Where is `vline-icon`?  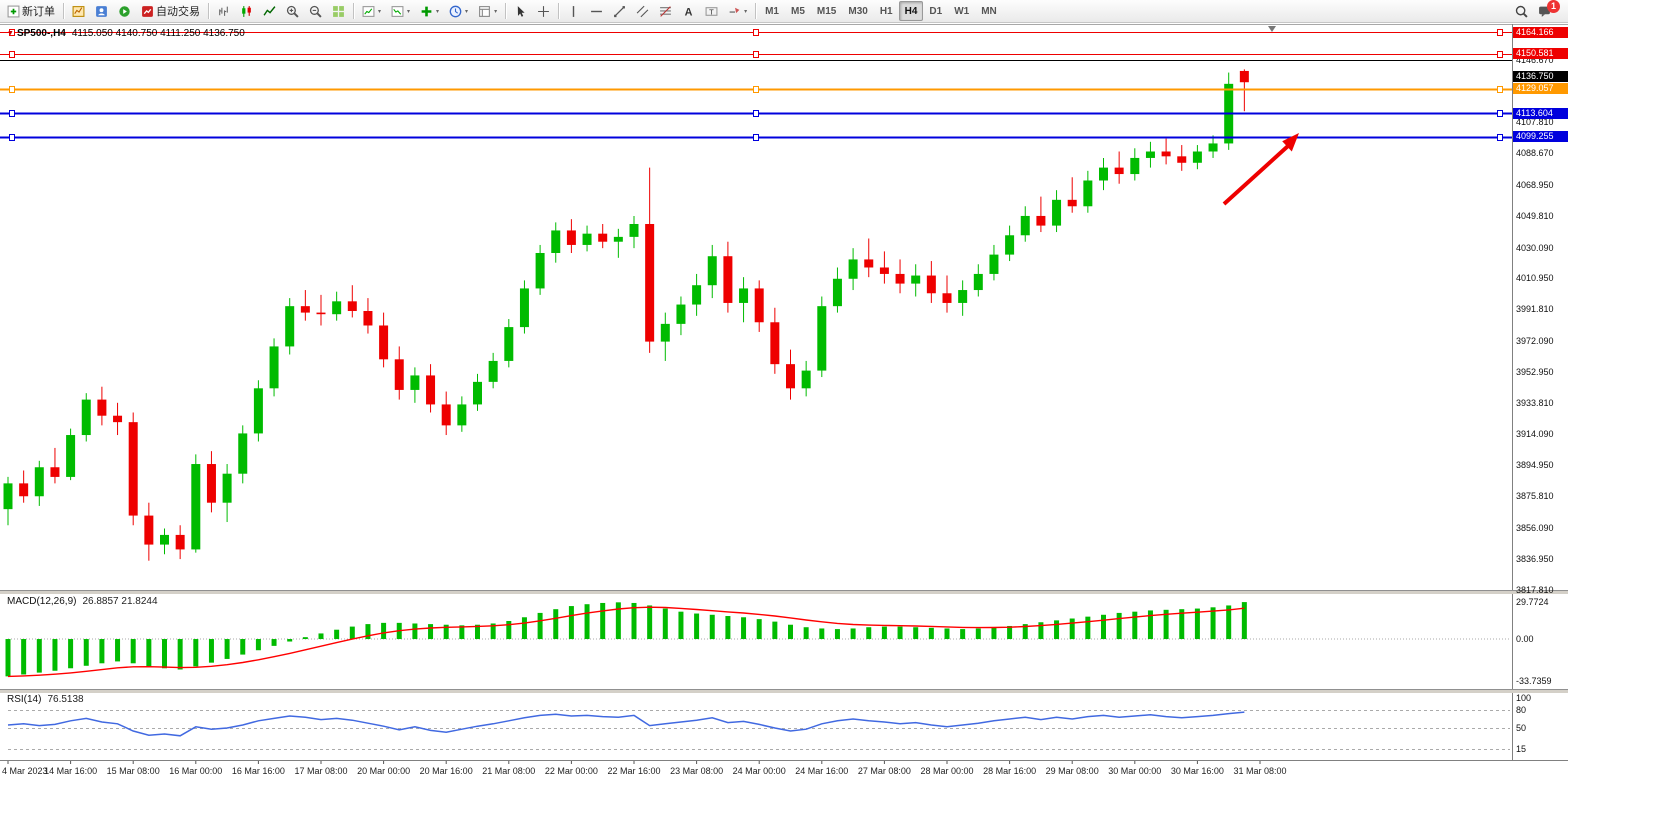 vline-icon is located at coordinates (573, 11).